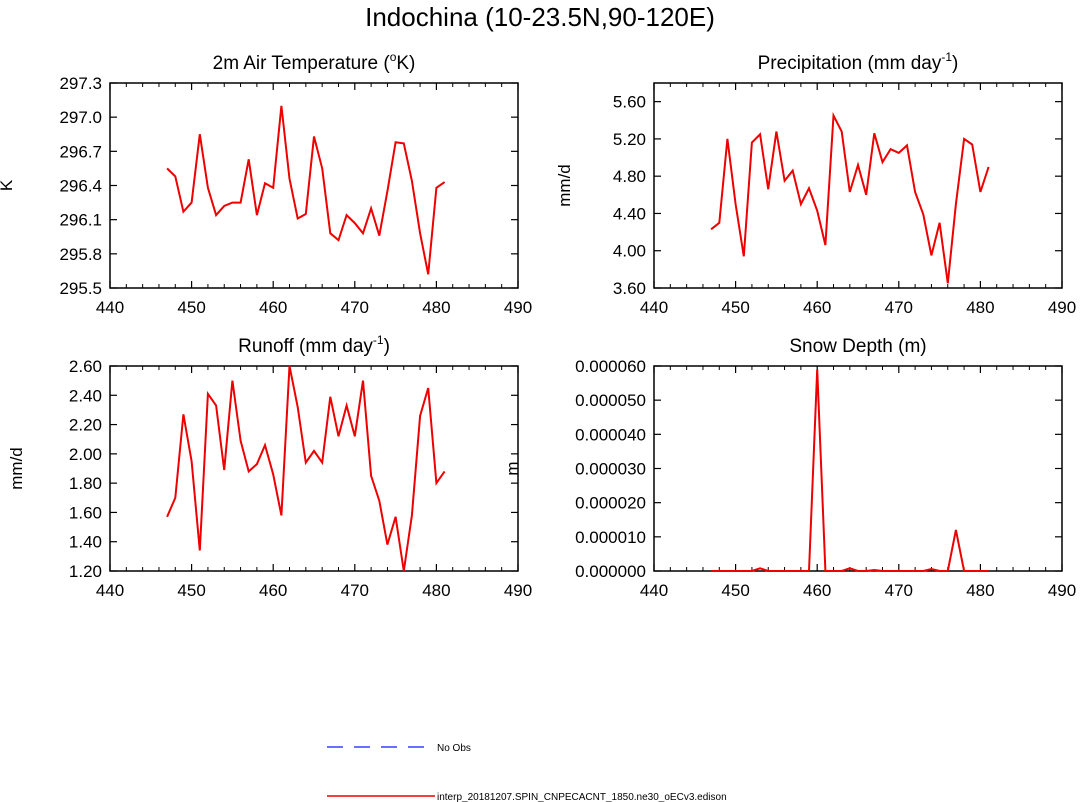 The width and height of the screenshot is (1080, 802). I want to click on y-tick-label: 295.8, so click(80, 254).